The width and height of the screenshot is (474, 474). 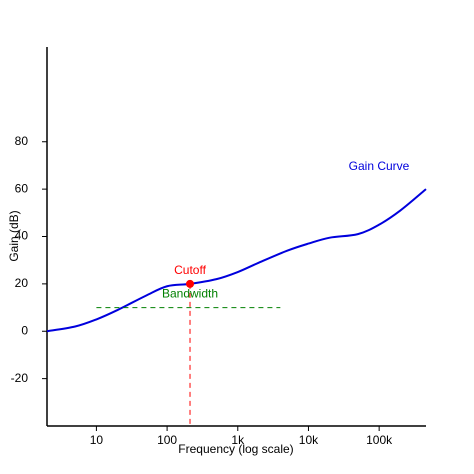 What do you see at coordinates (24, 330) in the screenshot?
I see `y-tick-label: 0` at bounding box center [24, 330].